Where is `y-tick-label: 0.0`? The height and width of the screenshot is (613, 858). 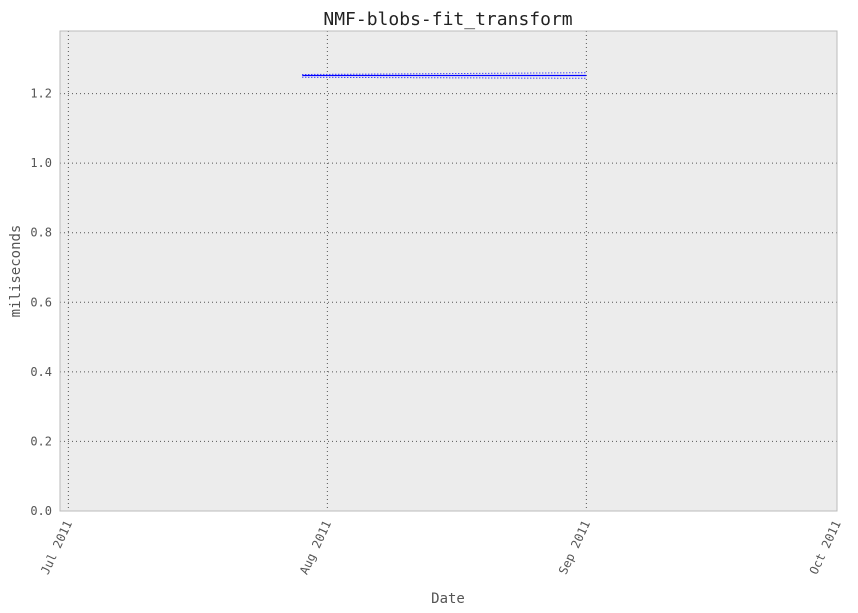 y-tick-label: 0.0 is located at coordinates (41, 511).